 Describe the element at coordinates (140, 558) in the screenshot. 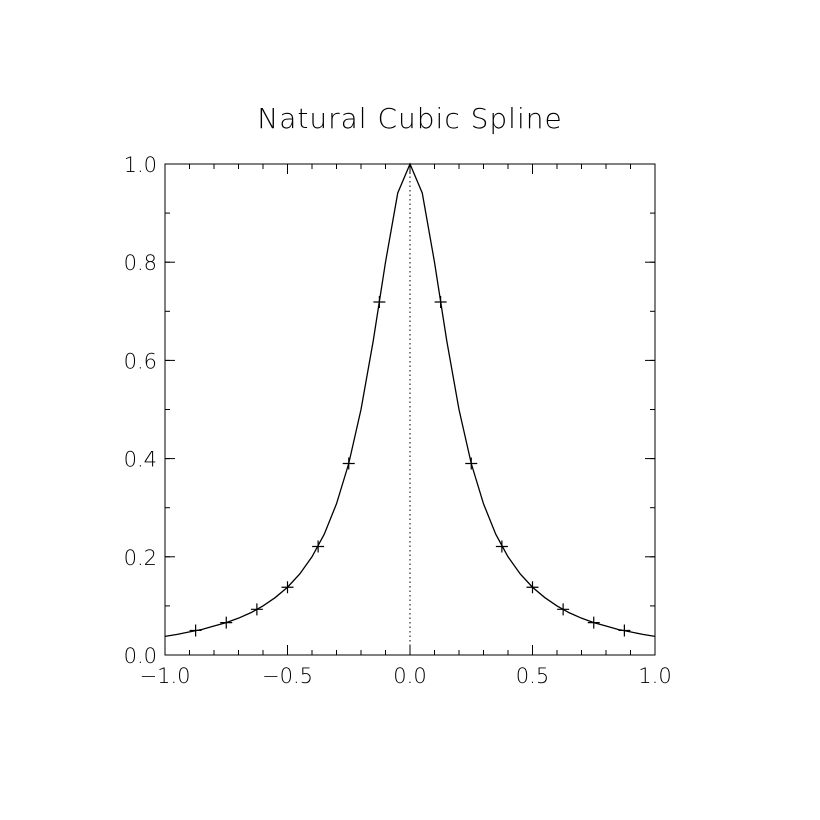

I see `y-tick-label: 0.2` at that location.